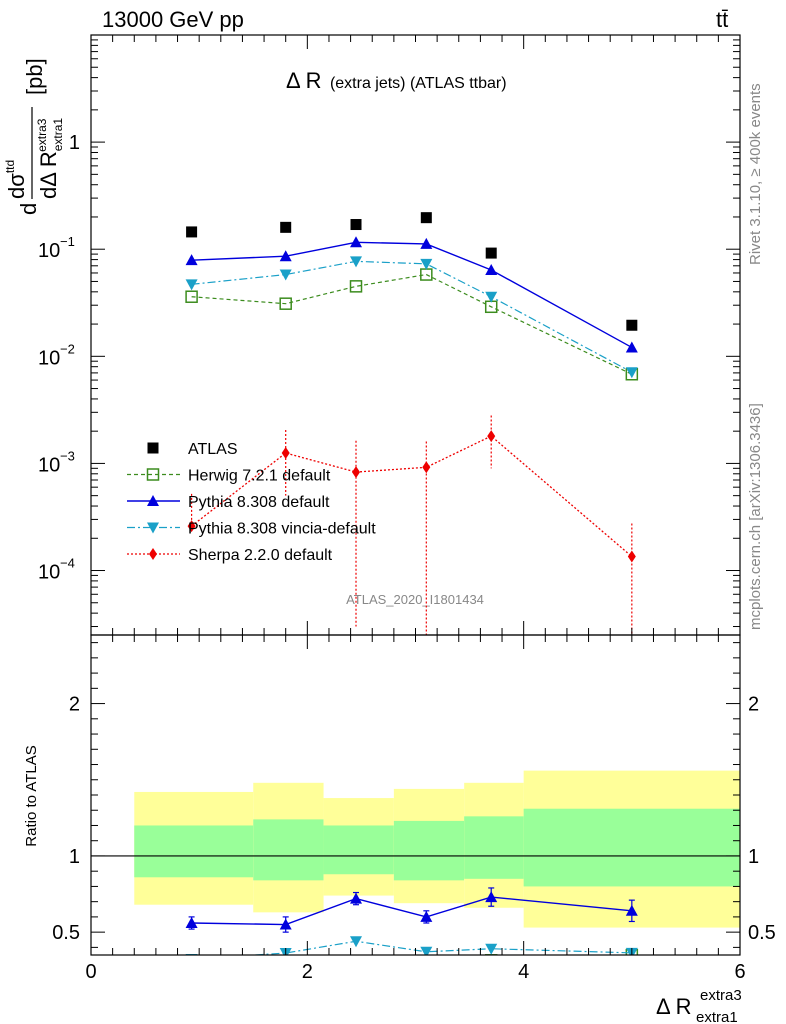  What do you see at coordinates (755, 174) in the screenshot?
I see `rivet-version: Rivet 3.1.10, ≥ 400k events` at bounding box center [755, 174].